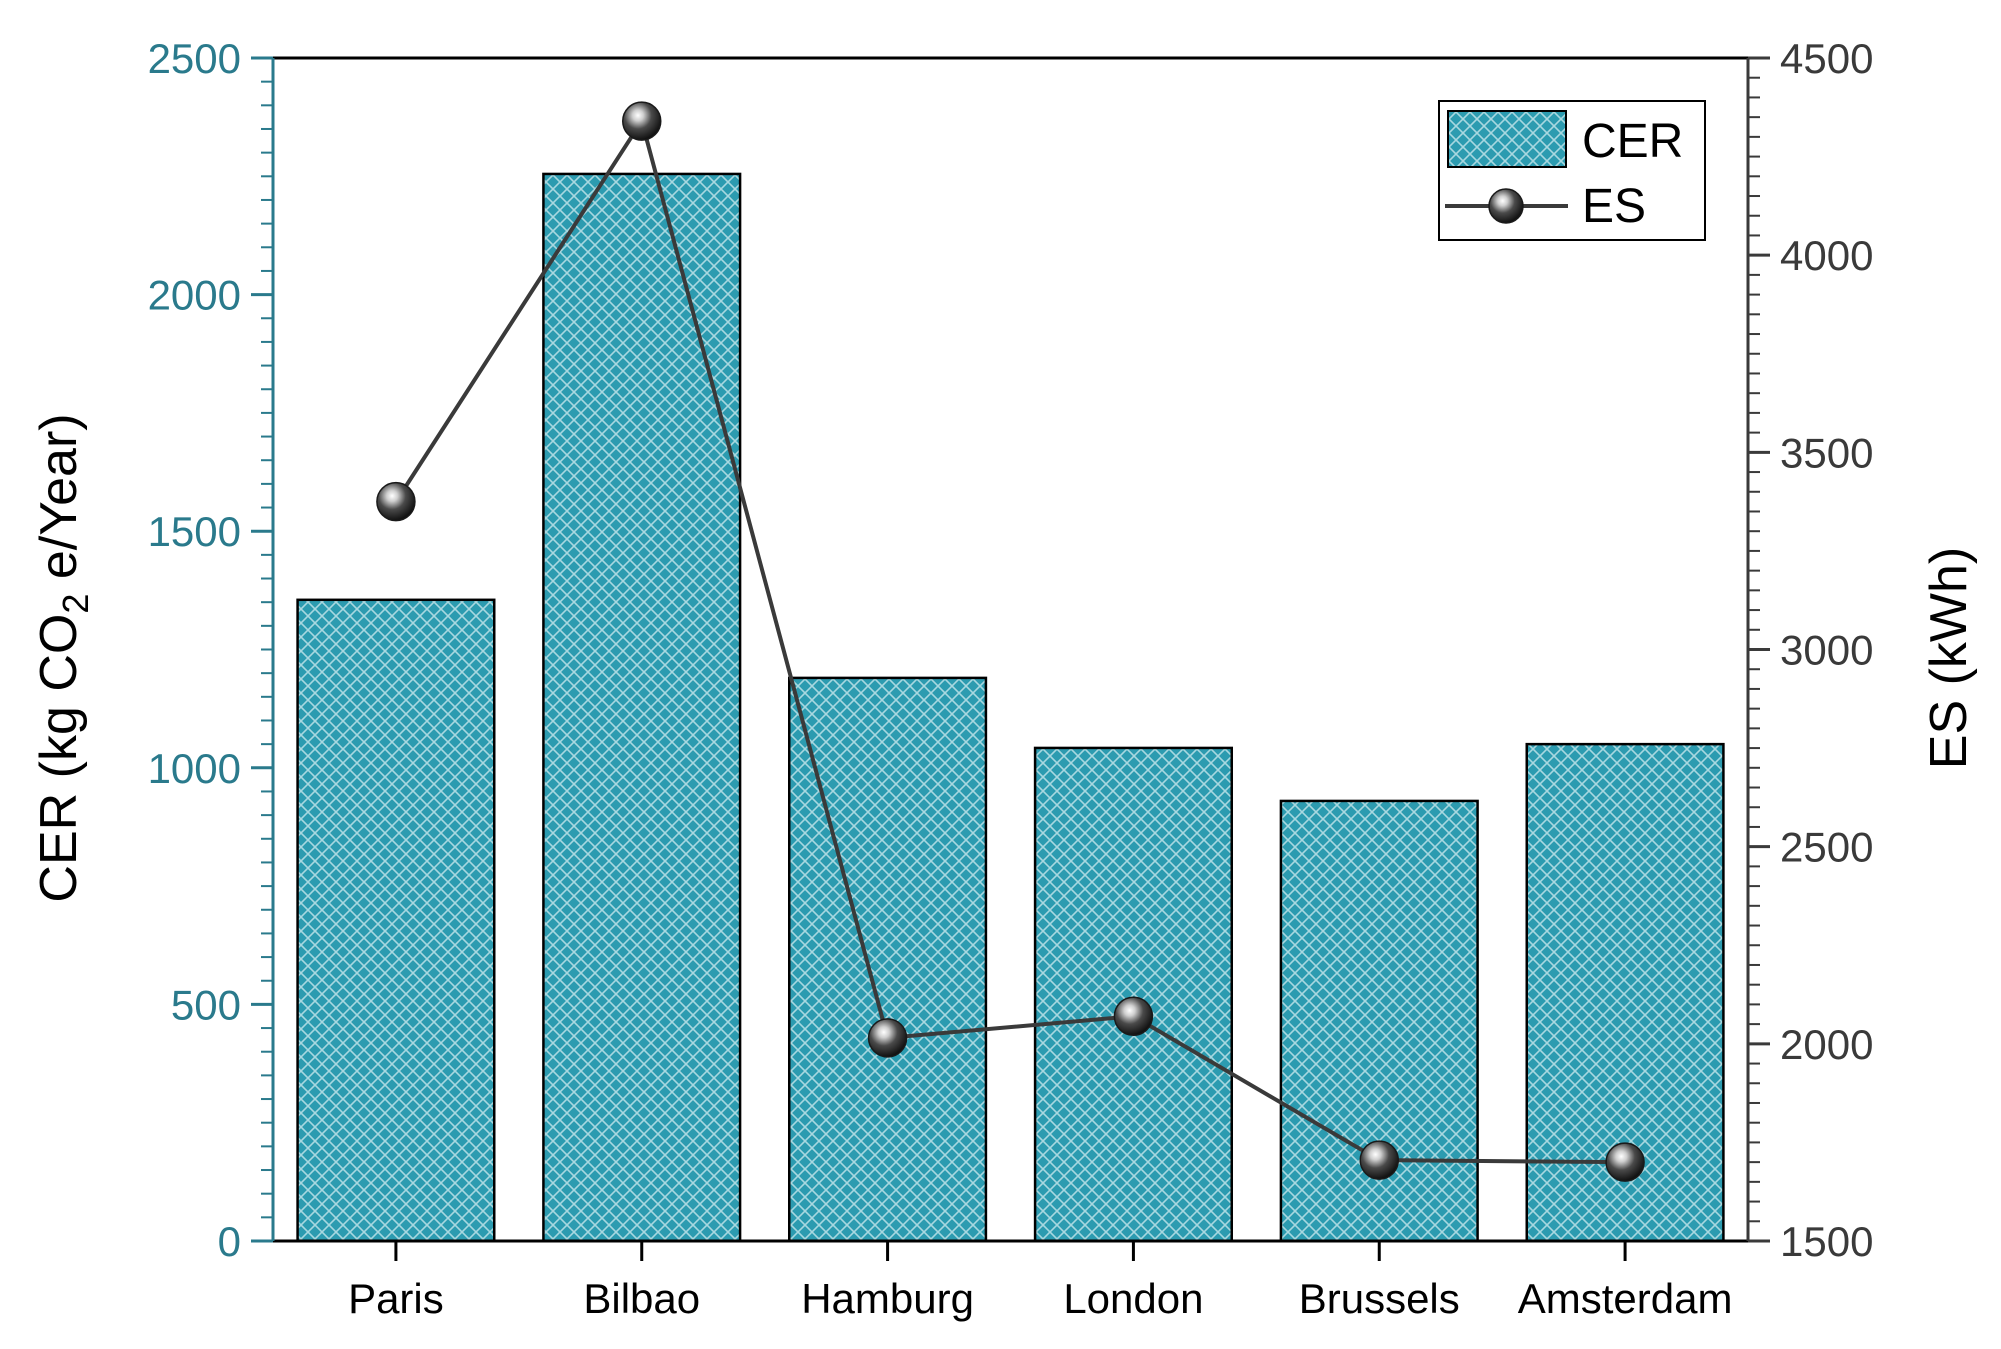 The width and height of the screenshot is (2001, 1349). Describe the element at coordinates (1826, 255) in the screenshot. I see `right-tick-label: 4000` at that location.